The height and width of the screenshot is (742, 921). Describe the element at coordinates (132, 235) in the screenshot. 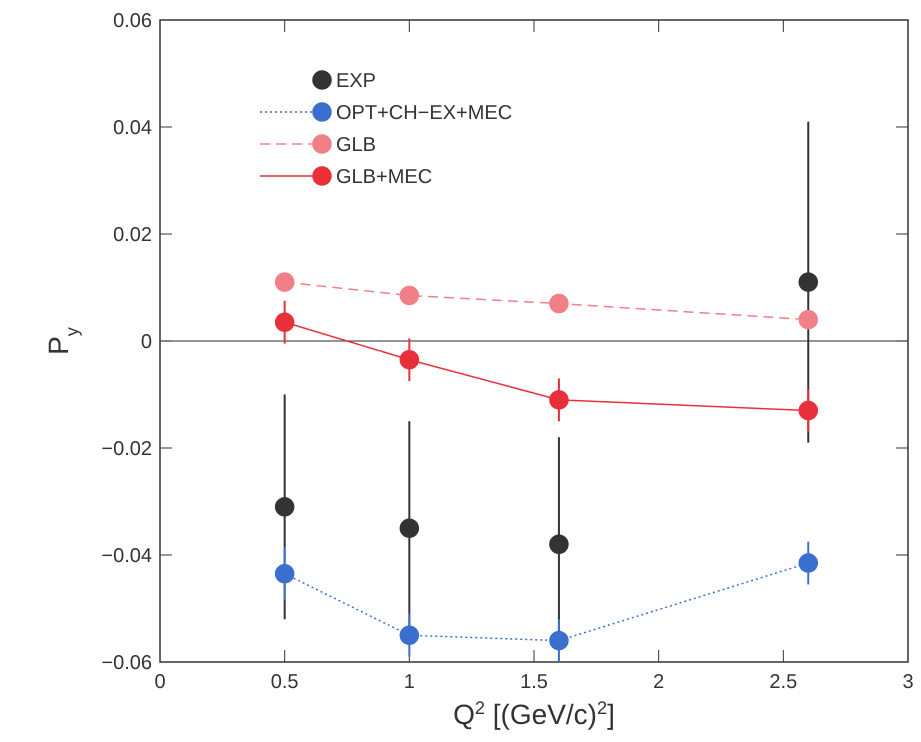

I see `y-tick-label: 0.02` at that location.